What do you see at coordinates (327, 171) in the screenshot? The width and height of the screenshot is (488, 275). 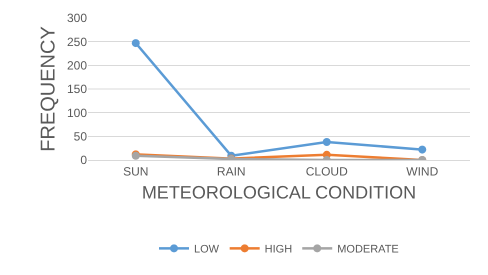 I see `x-tick-label: CLOUD` at bounding box center [327, 171].